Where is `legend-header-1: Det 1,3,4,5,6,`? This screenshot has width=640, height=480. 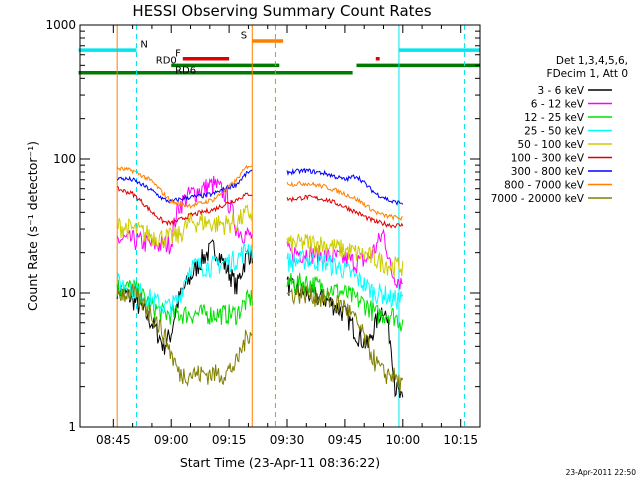
legend-header-1: Det 1,3,4,5,6, is located at coordinates (592, 61).